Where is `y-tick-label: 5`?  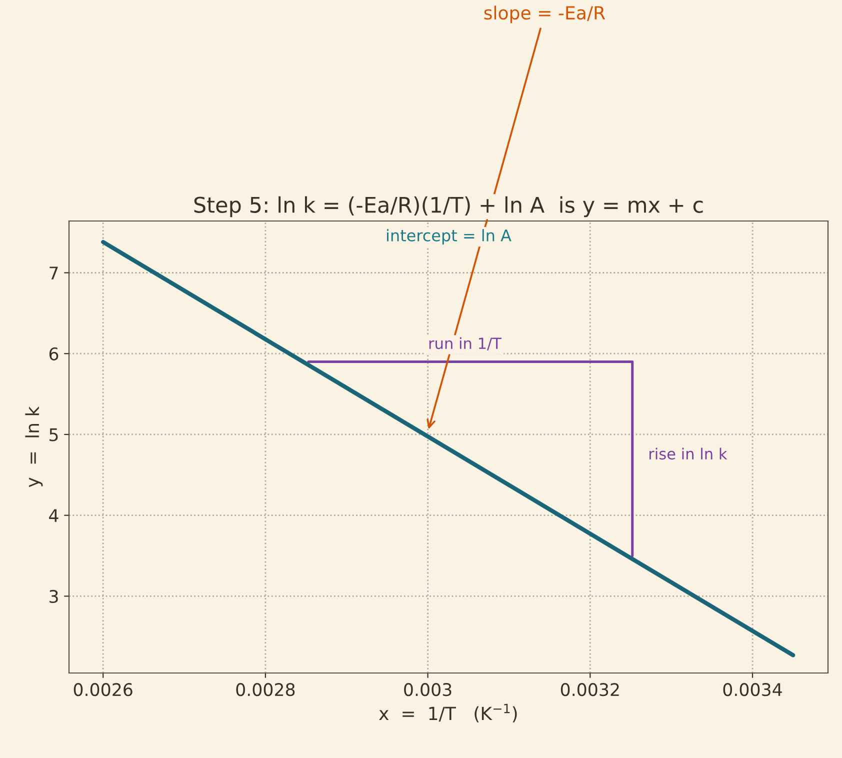
y-tick-label: 5 is located at coordinates (54, 435).